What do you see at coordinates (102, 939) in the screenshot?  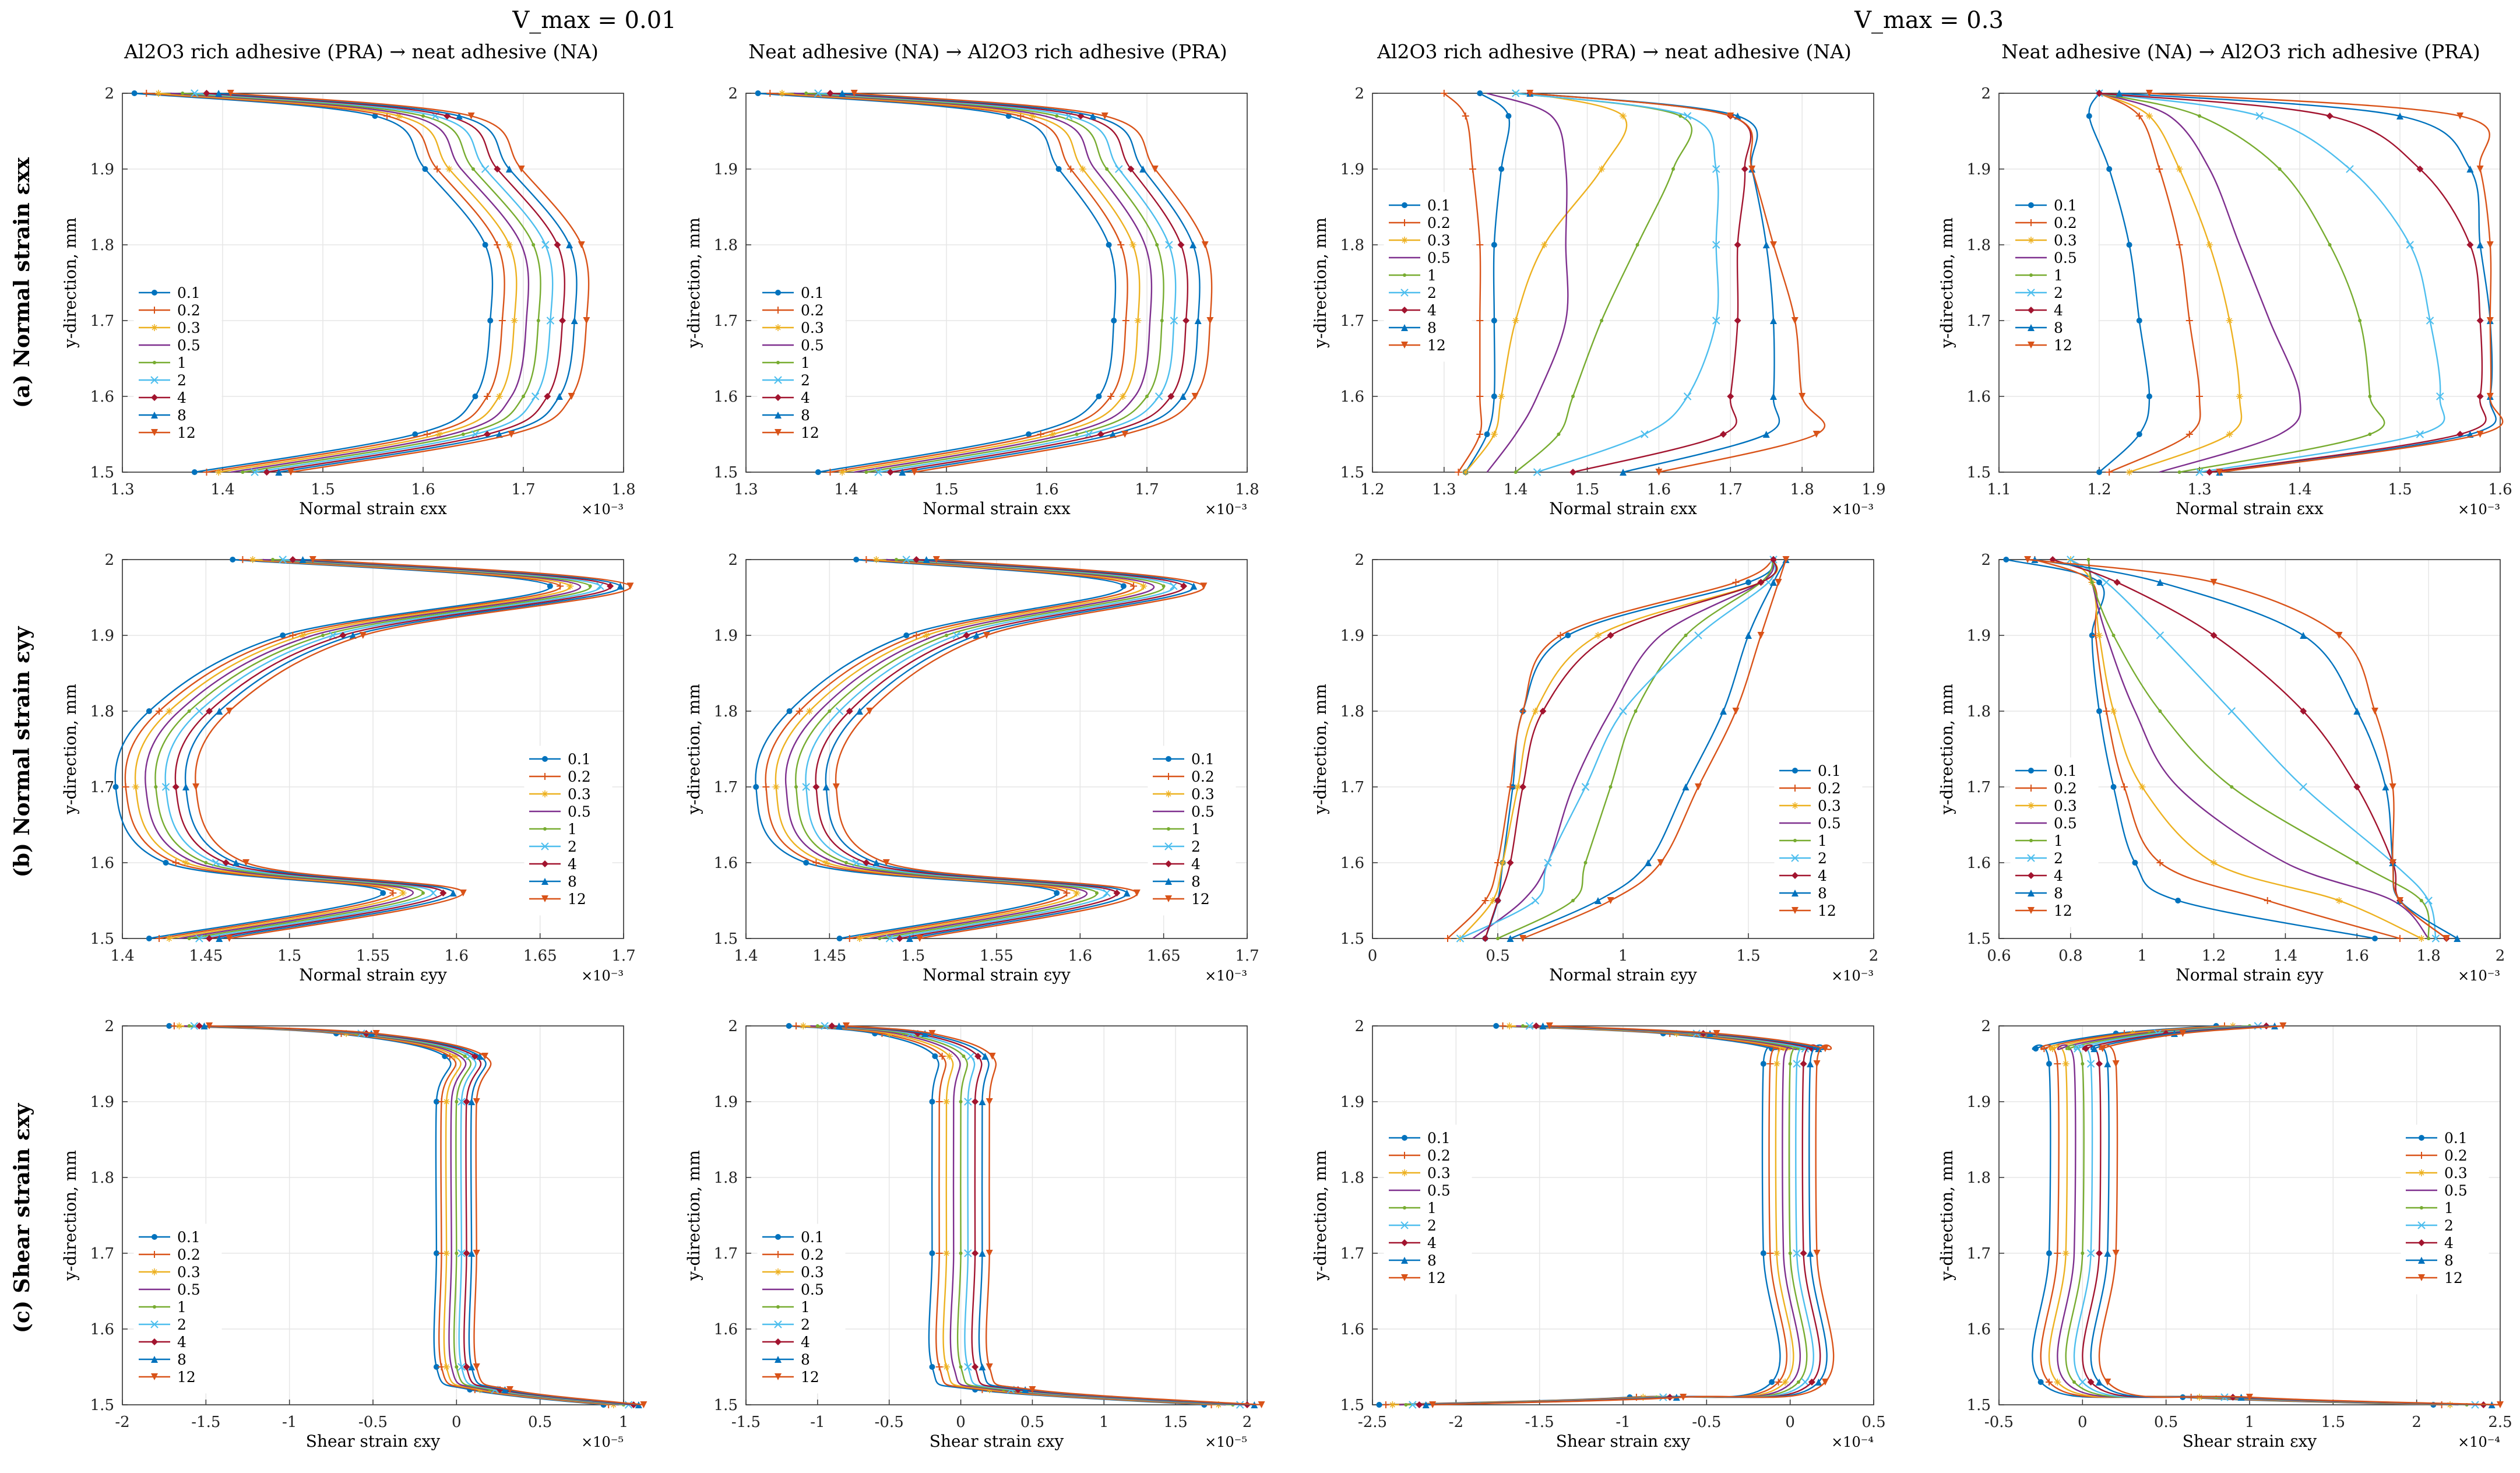 I see `y-tick-label: 1.5` at bounding box center [102, 939].